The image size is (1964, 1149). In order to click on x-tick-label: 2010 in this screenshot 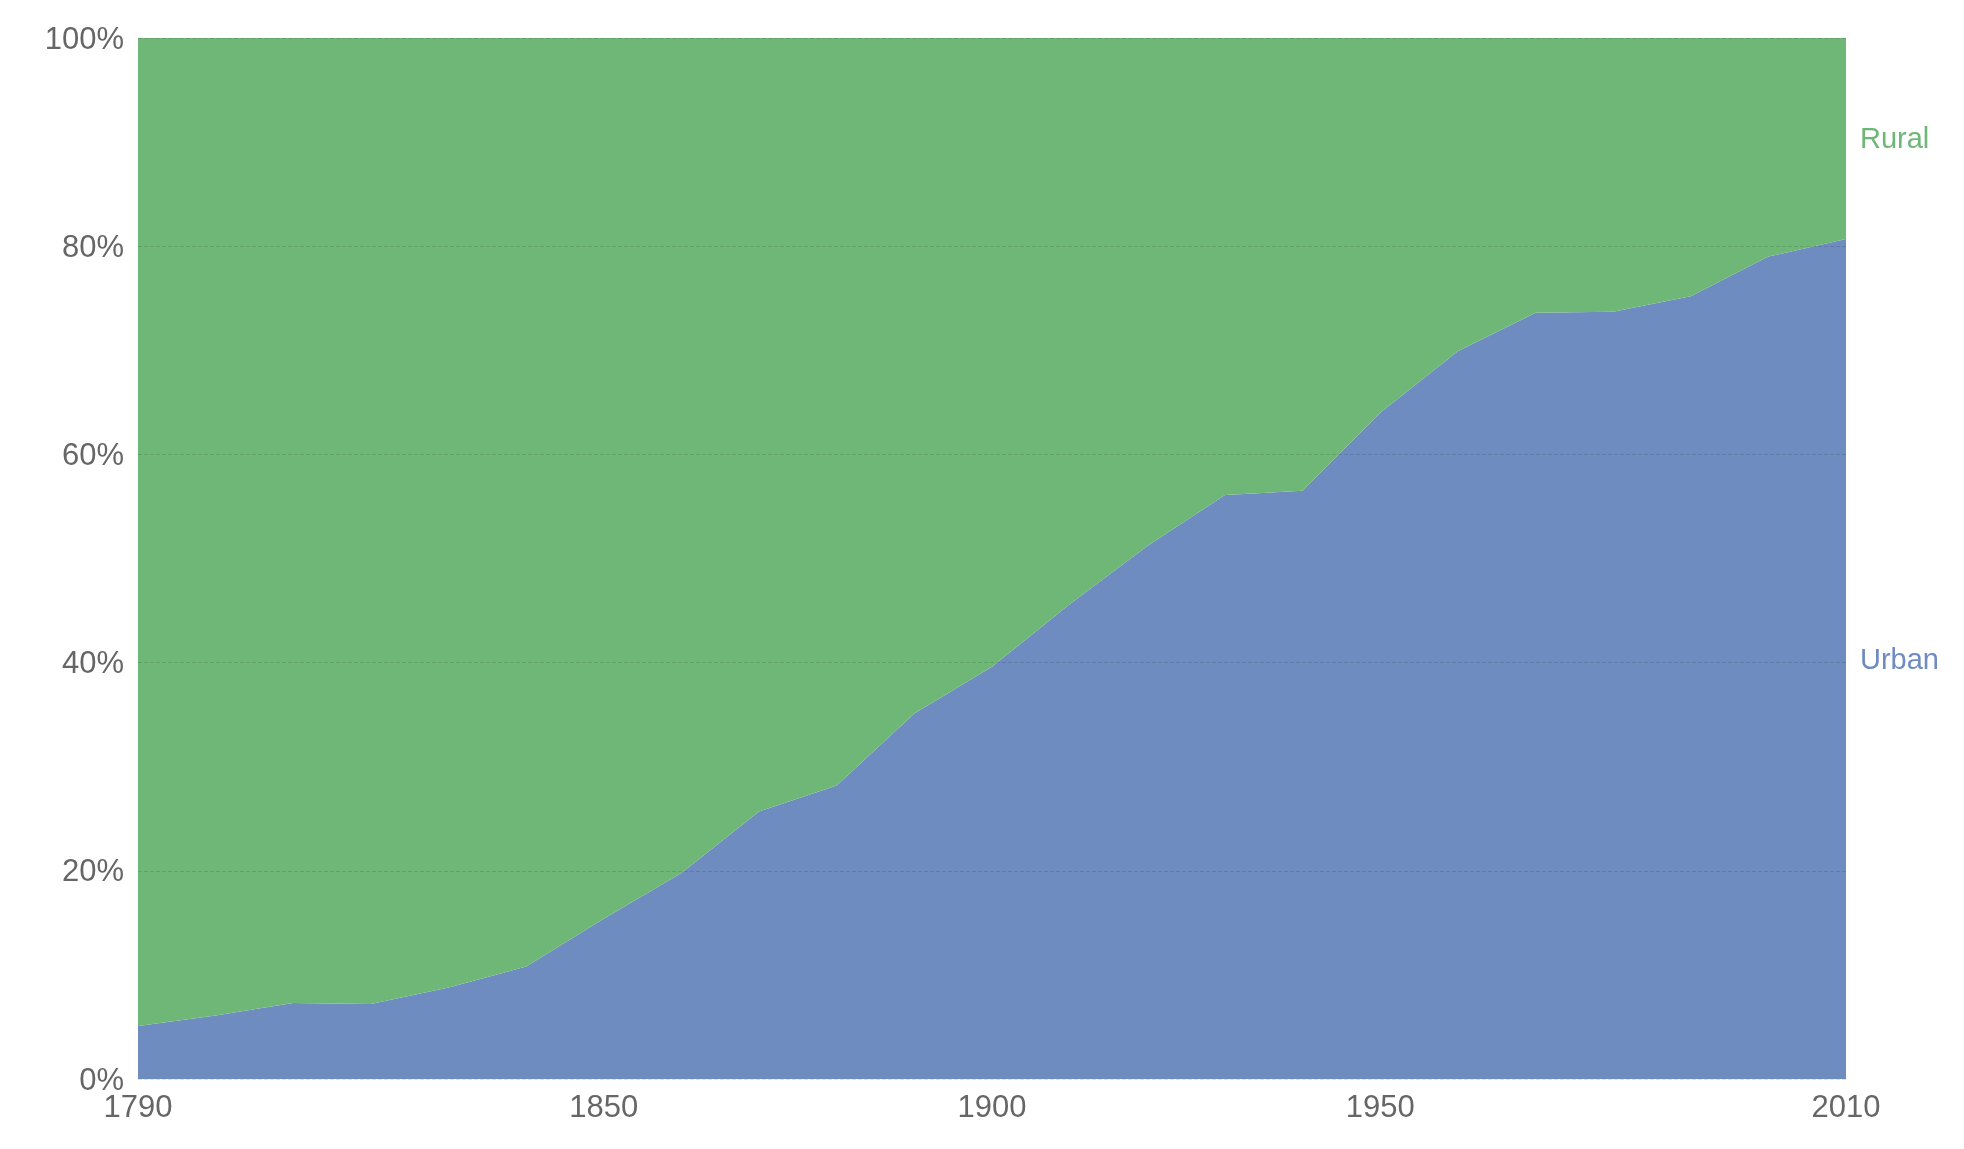, I will do `click(1846, 1106)`.